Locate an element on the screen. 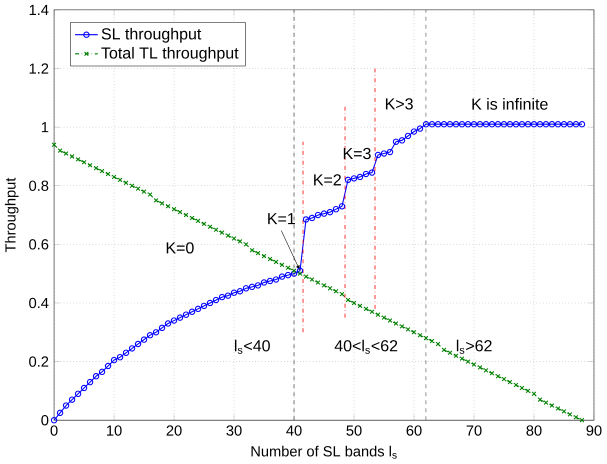 The height and width of the screenshot is (464, 607). x-tick-label: 90 is located at coordinates (594, 431).